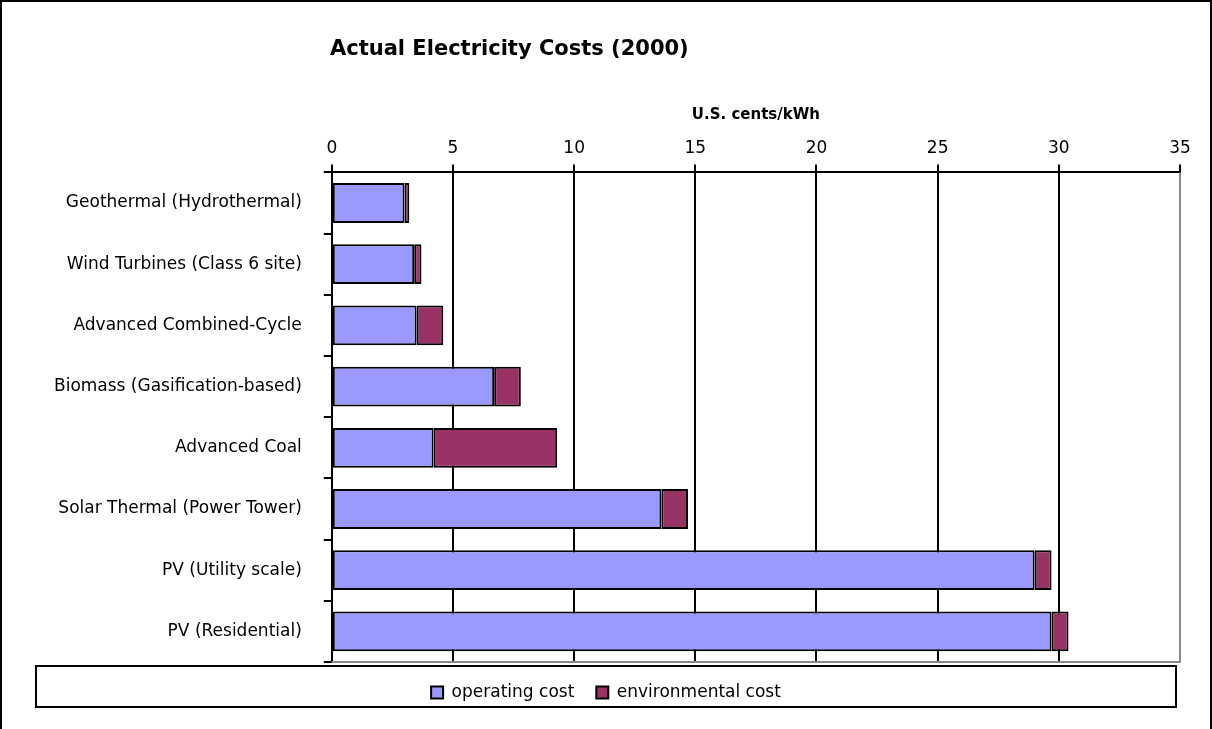  Describe the element at coordinates (183, 201) in the screenshot. I see `y-tick-label: Geothermal (Hydrothermal)` at that location.